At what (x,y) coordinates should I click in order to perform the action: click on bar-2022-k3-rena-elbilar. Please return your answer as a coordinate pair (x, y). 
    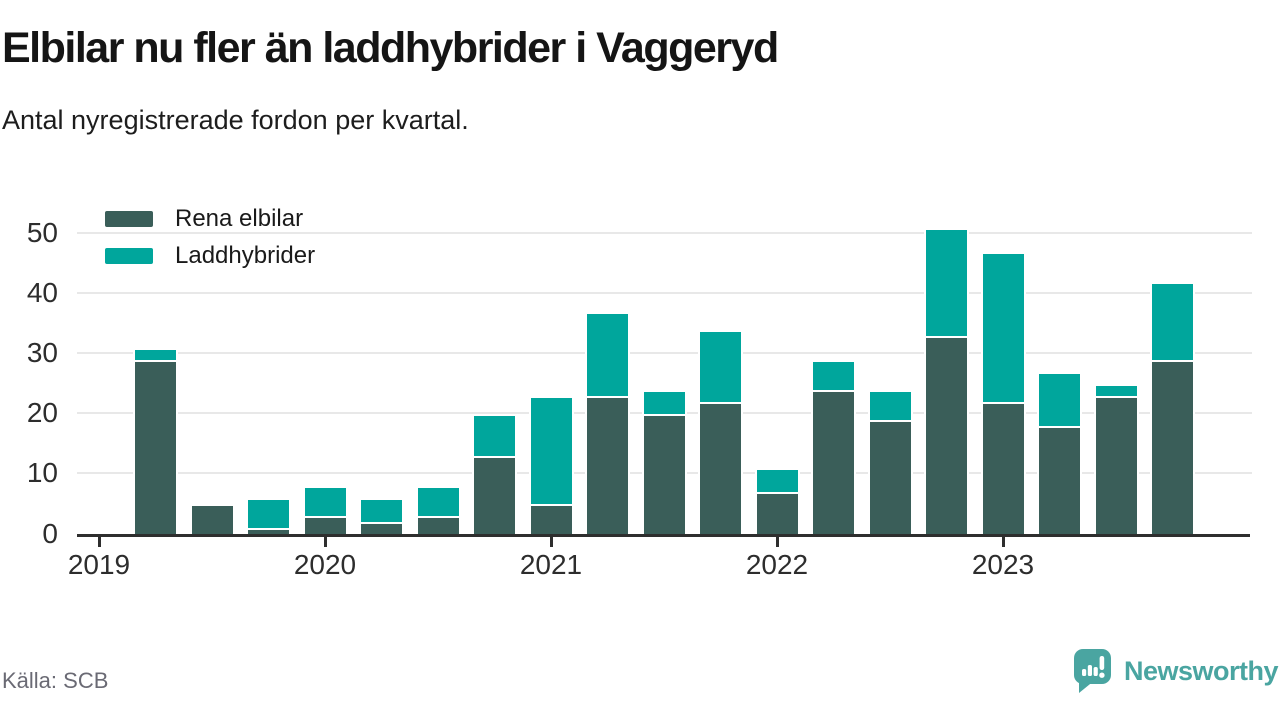
    Looking at the image, I should click on (890, 476).